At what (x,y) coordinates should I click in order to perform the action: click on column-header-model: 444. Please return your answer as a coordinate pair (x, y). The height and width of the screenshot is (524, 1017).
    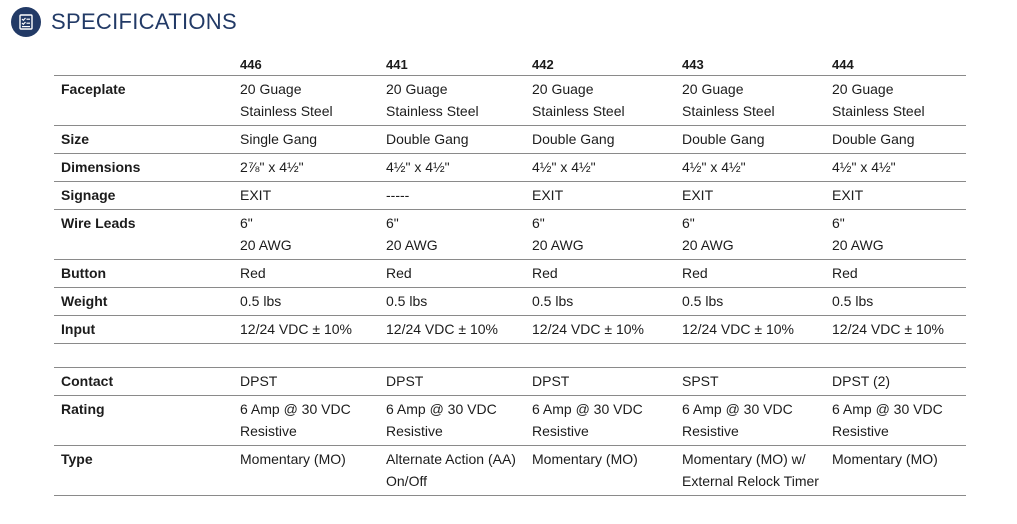
    Looking at the image, I should click on (843, 64).